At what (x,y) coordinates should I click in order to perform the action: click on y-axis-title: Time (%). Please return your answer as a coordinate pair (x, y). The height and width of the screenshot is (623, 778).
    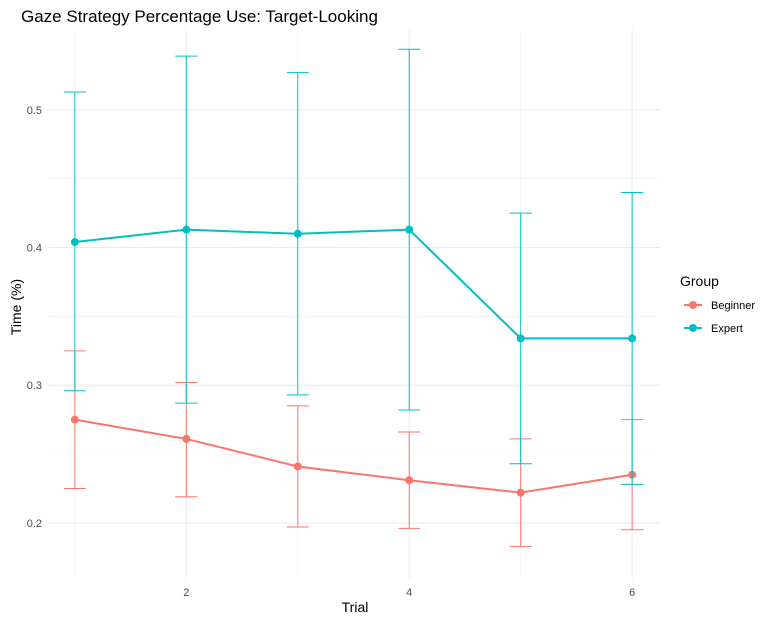
    Looking at the image, I should click on (16, 307).